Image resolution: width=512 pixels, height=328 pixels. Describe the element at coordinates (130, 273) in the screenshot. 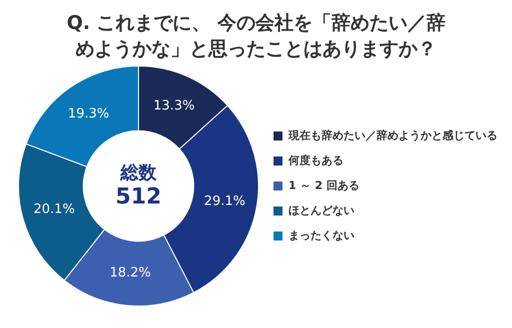

I see `data-label: 18.2%` at that location.